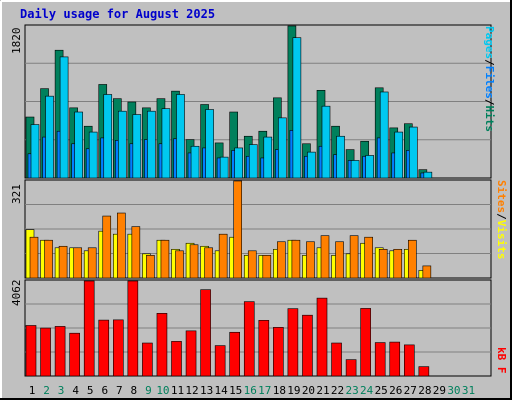 This screenshot has height=404, width=512. I want to click on day-label: 13, so click(206, 390).